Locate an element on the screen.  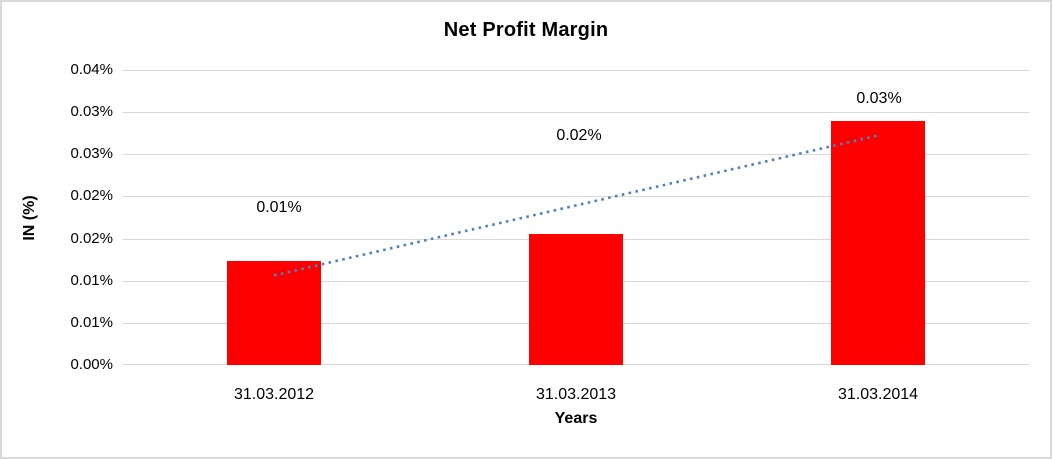
x-axis-tick-label: 31.03.2013 is located at coordinates (576, 394).